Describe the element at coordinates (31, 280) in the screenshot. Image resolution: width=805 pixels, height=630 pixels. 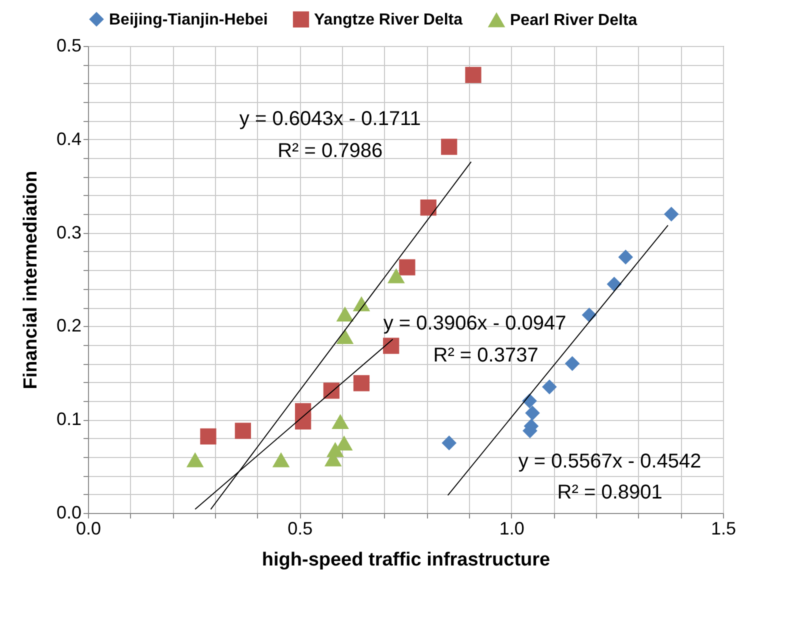
I see `y-axis-title: Financial intermediation` at that location.